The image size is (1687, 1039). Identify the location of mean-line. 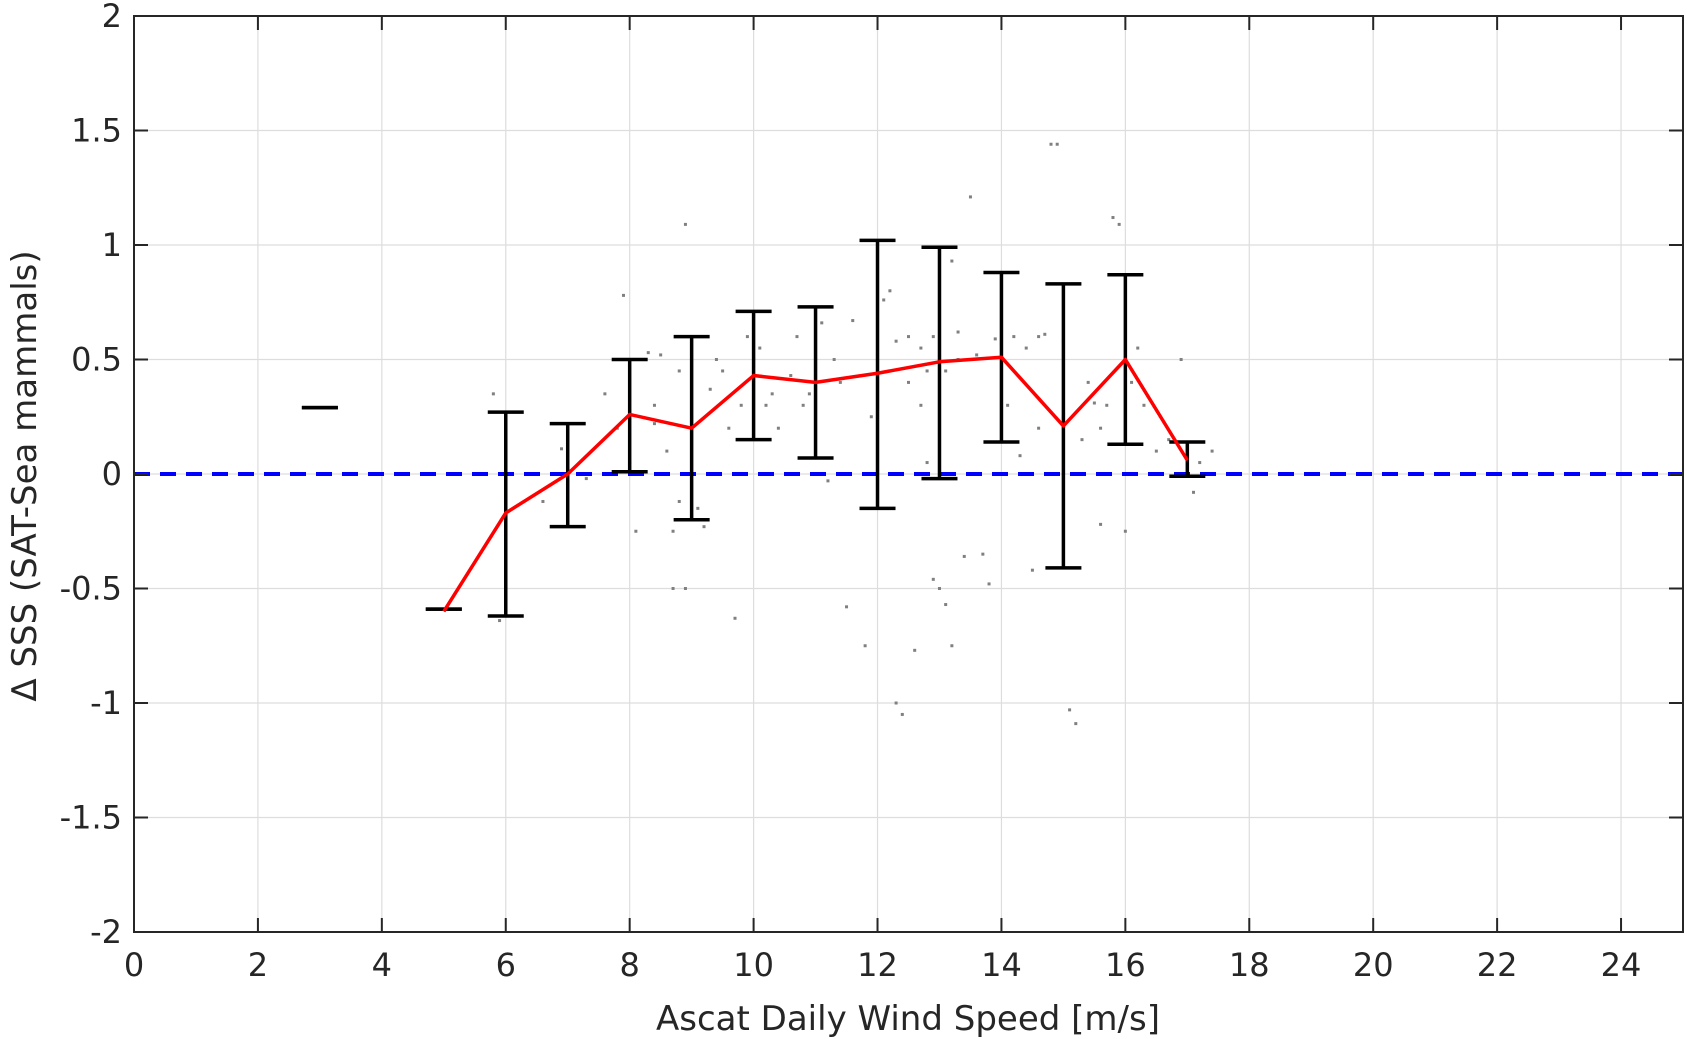
(815, 484).